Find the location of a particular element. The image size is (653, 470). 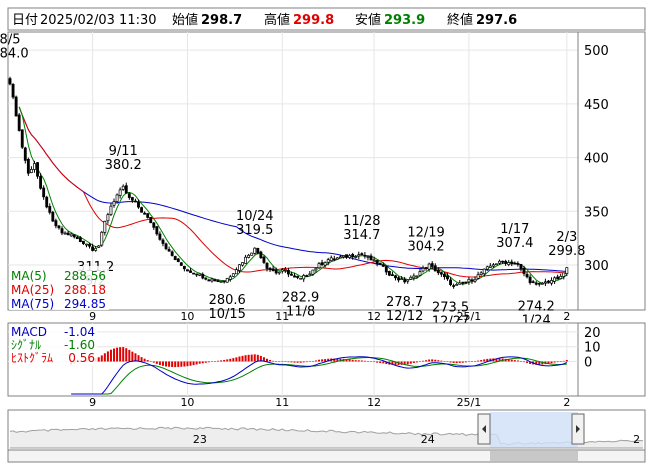

month-axis-label: 12 is located at coordinates (374, 402).